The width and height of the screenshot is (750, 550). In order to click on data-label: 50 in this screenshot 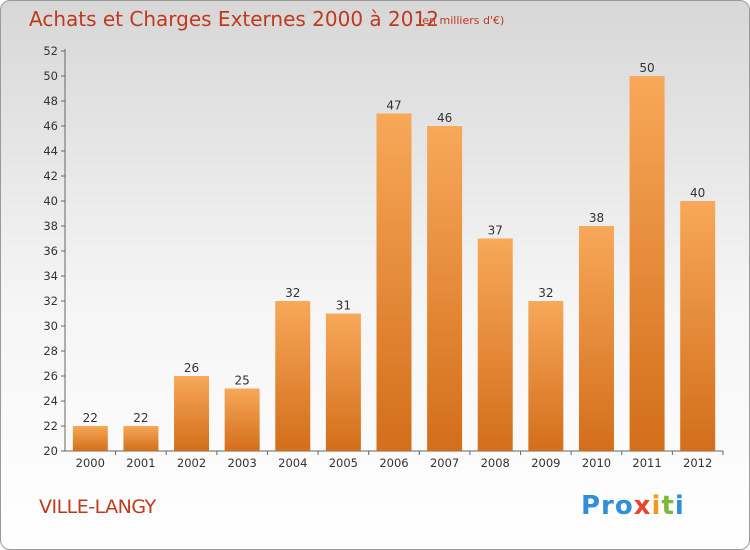, I will do `click(646, 68)`.